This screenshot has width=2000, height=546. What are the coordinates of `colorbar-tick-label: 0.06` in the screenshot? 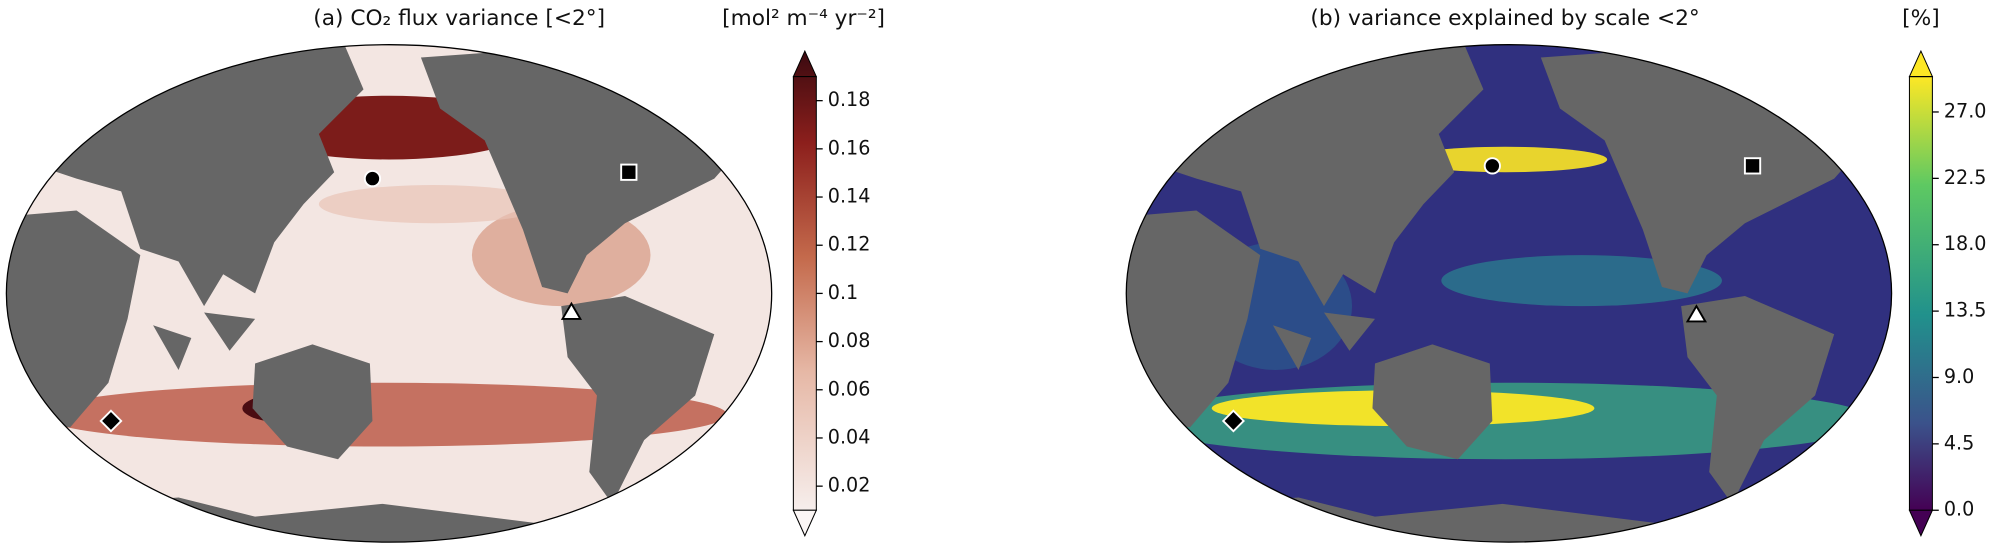 It's located at (849, 388).